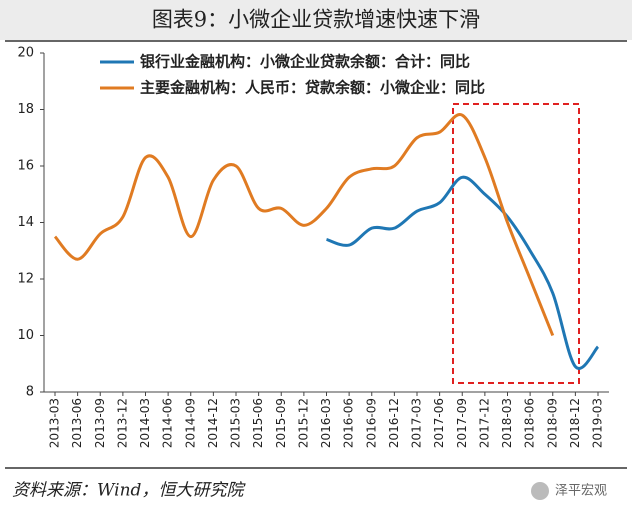 Image resolution: width=632 pixels, height=519 pixels. I want to click on x-tick-label: 2016-12, so click(394, 423).